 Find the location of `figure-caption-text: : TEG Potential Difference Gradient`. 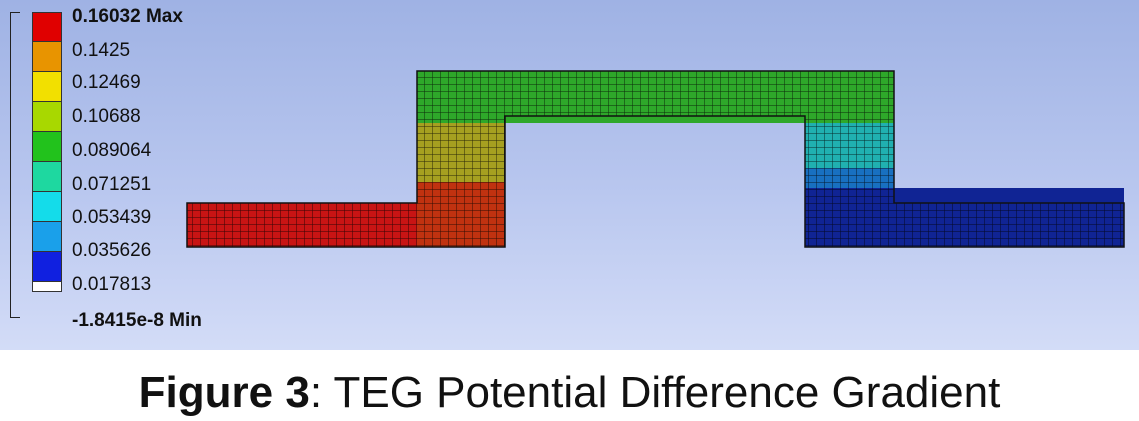

figure-caption-text: : TEG Potential Difference Gradient is located at coordinates (655, 392).